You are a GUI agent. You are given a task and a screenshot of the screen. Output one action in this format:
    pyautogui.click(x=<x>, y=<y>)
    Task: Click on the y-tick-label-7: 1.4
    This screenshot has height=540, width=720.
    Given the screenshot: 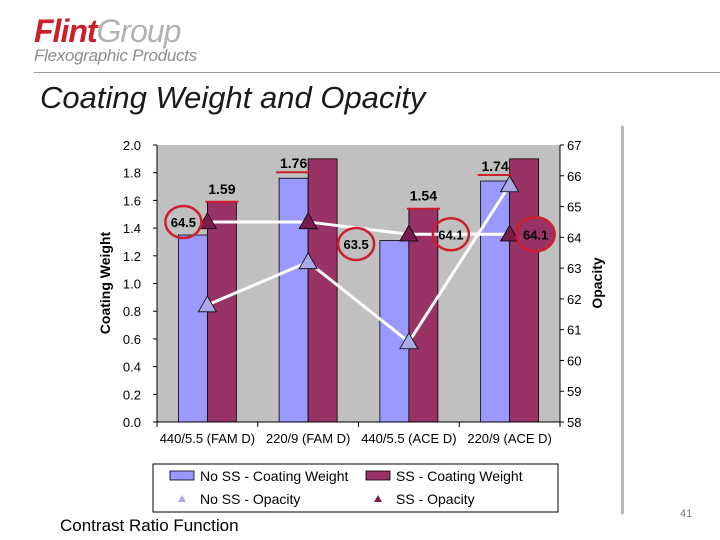 What is the action you would take?
    pyautogui.click(x=132, y=228)
    